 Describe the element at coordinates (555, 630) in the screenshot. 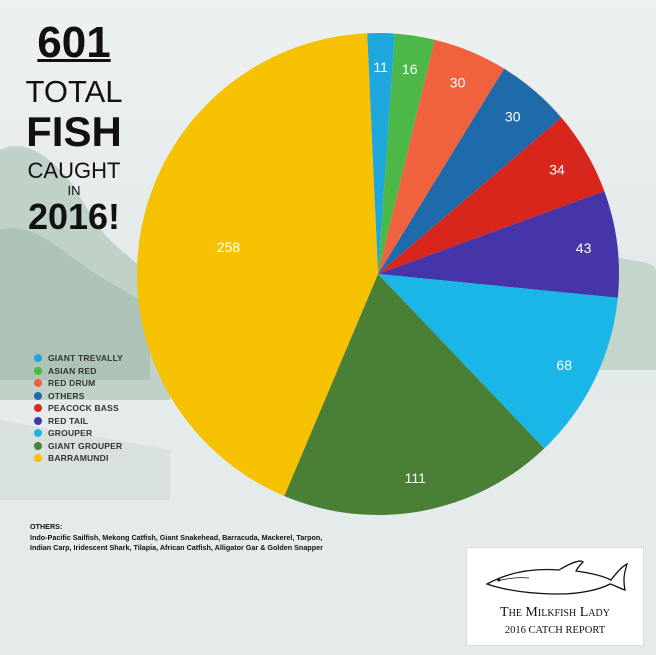

I see `logo-subtitle: 2016 CATCH REPORT` at that location.